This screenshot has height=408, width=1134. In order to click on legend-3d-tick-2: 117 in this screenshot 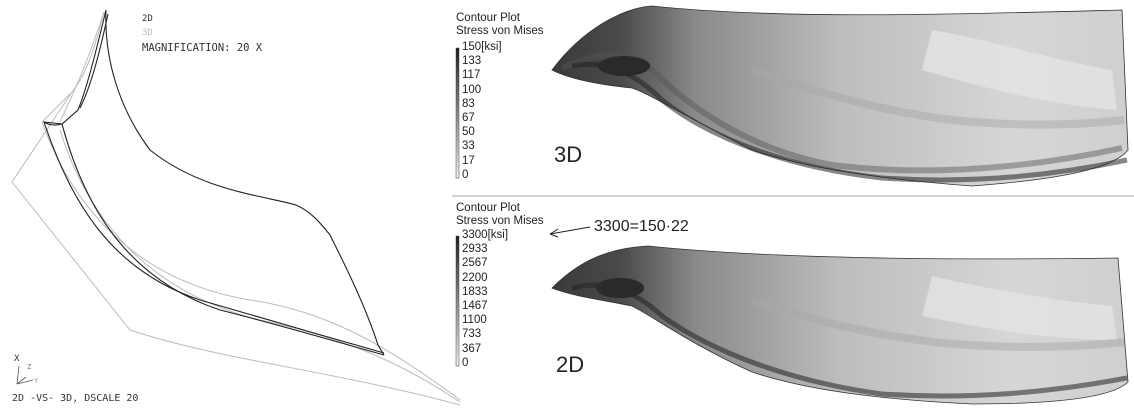, I will do `click(471, 75)`.